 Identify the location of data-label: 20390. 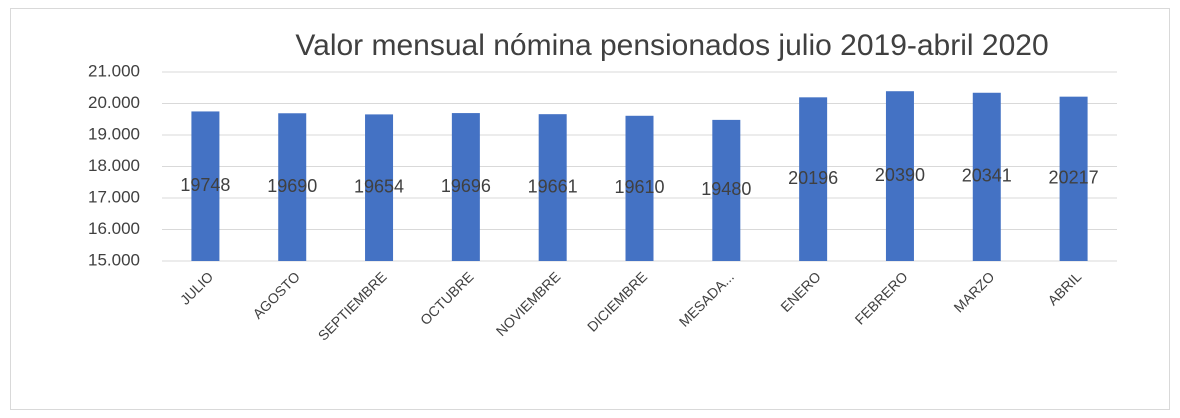
(900, 175).